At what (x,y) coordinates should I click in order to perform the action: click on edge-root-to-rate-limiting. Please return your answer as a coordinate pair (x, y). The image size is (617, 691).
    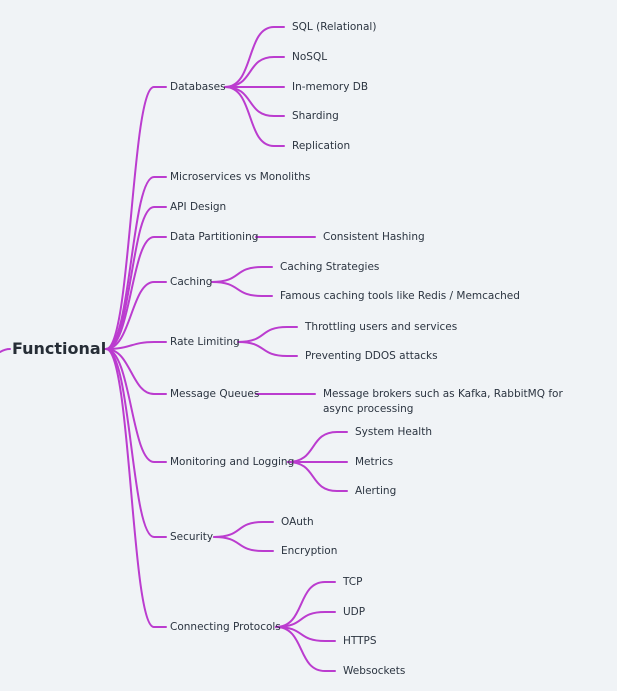
    Looking at the image, I should click on (136, 345).